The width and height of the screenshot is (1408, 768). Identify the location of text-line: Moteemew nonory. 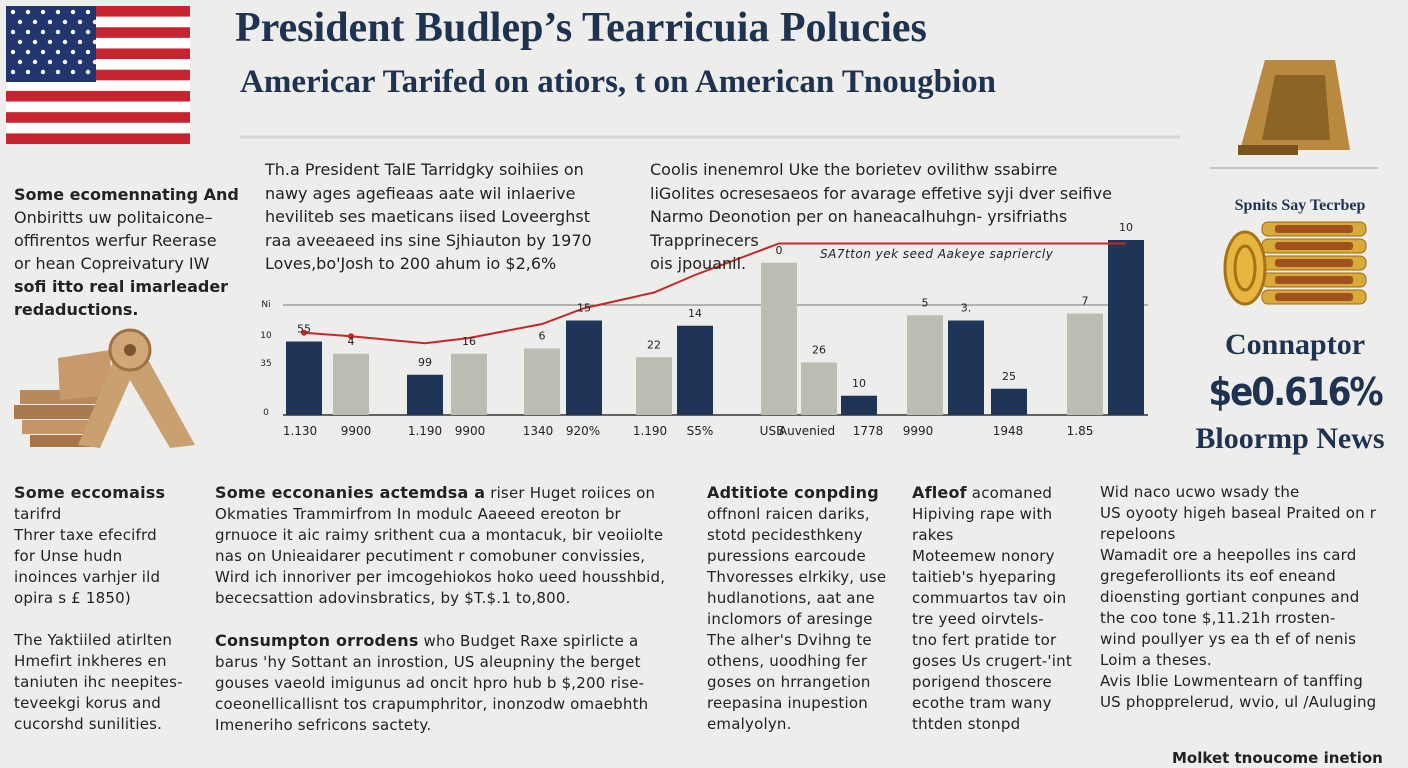
(983, 556).